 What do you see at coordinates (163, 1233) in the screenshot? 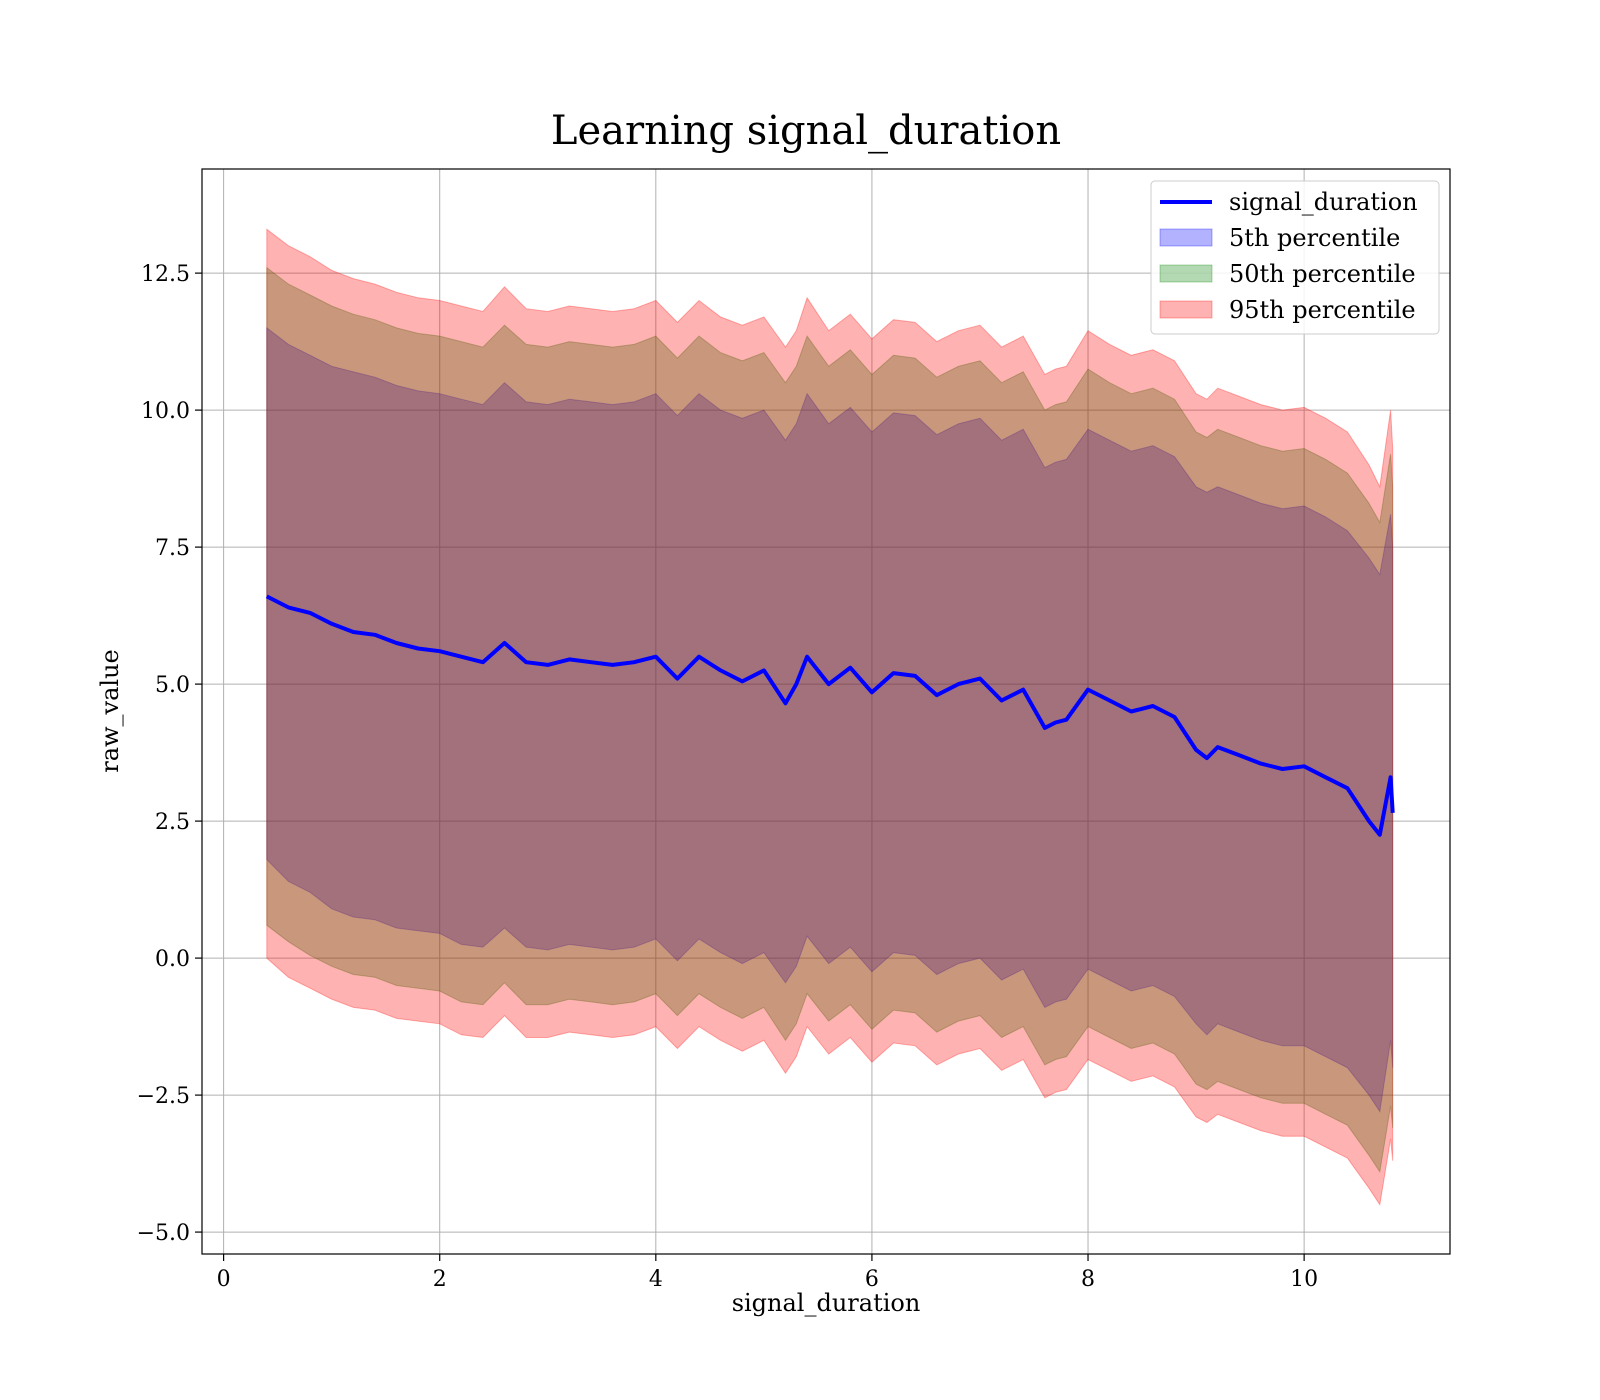
I see `y-tick-label: −5.0` at bounding box center [163, 1233].